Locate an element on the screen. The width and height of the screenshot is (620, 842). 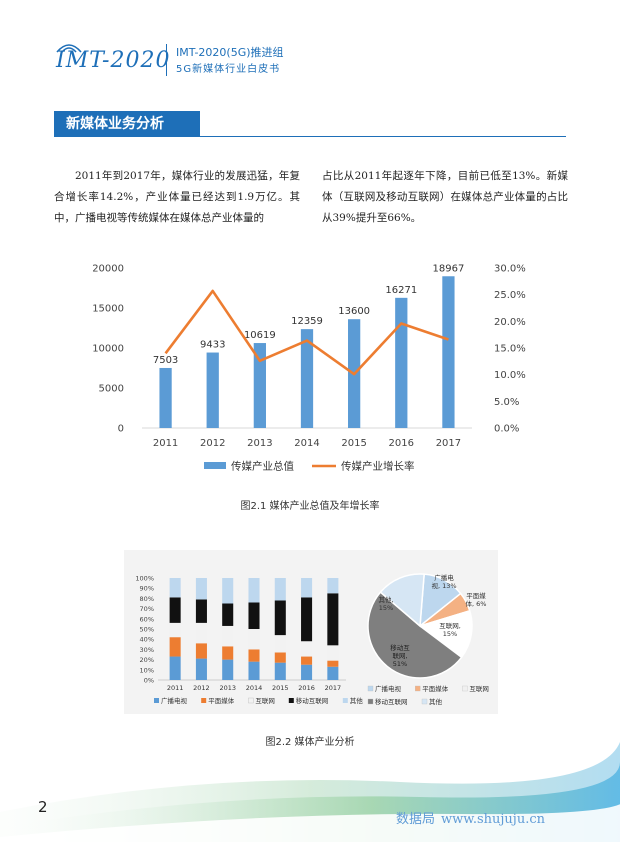
x-tick-label: 2011 is located at coordinates (165, 443).